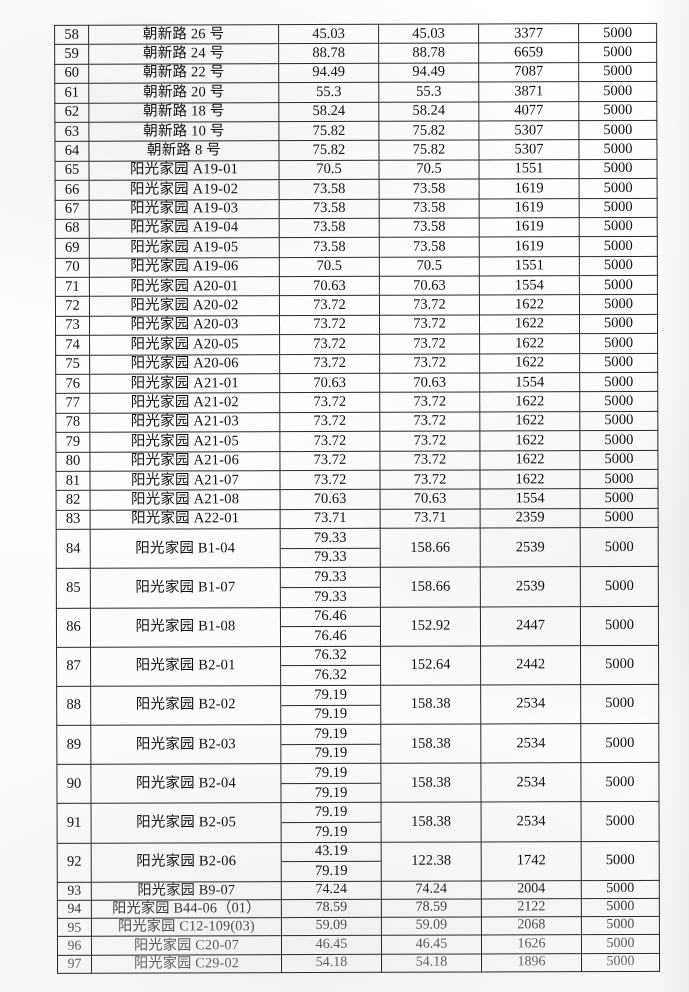  Describe the element at coordinates (429, 189) in the screenshot. I see `cell-total-area: 73.58` at that location.